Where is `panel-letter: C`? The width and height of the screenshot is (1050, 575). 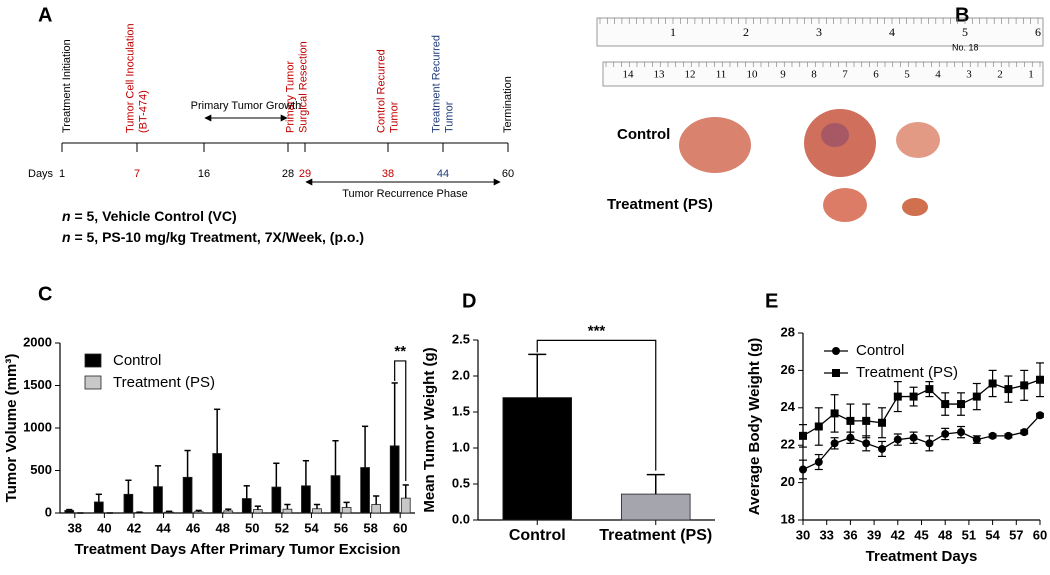
panel-letter: C is located at coordinates (45, 294).